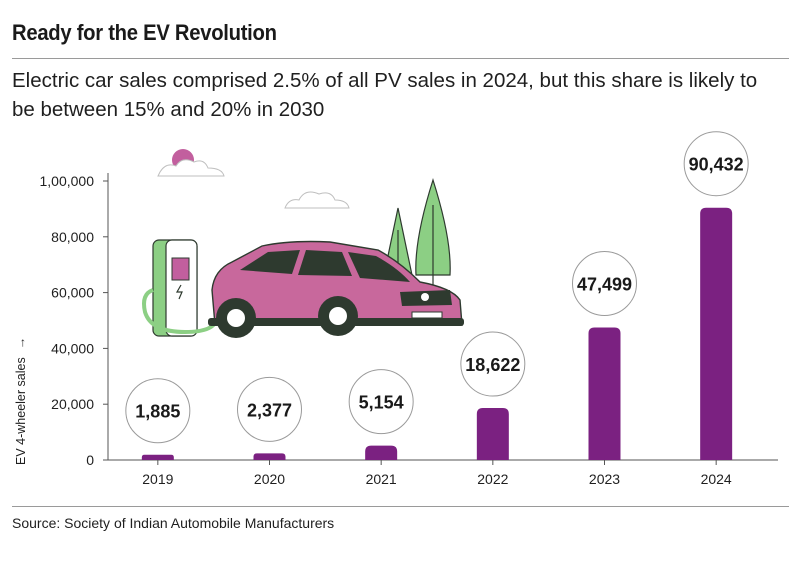 The height and width of the screenshot is (569, 801). I want to click on data-label: 5,154, so click(381, 403).